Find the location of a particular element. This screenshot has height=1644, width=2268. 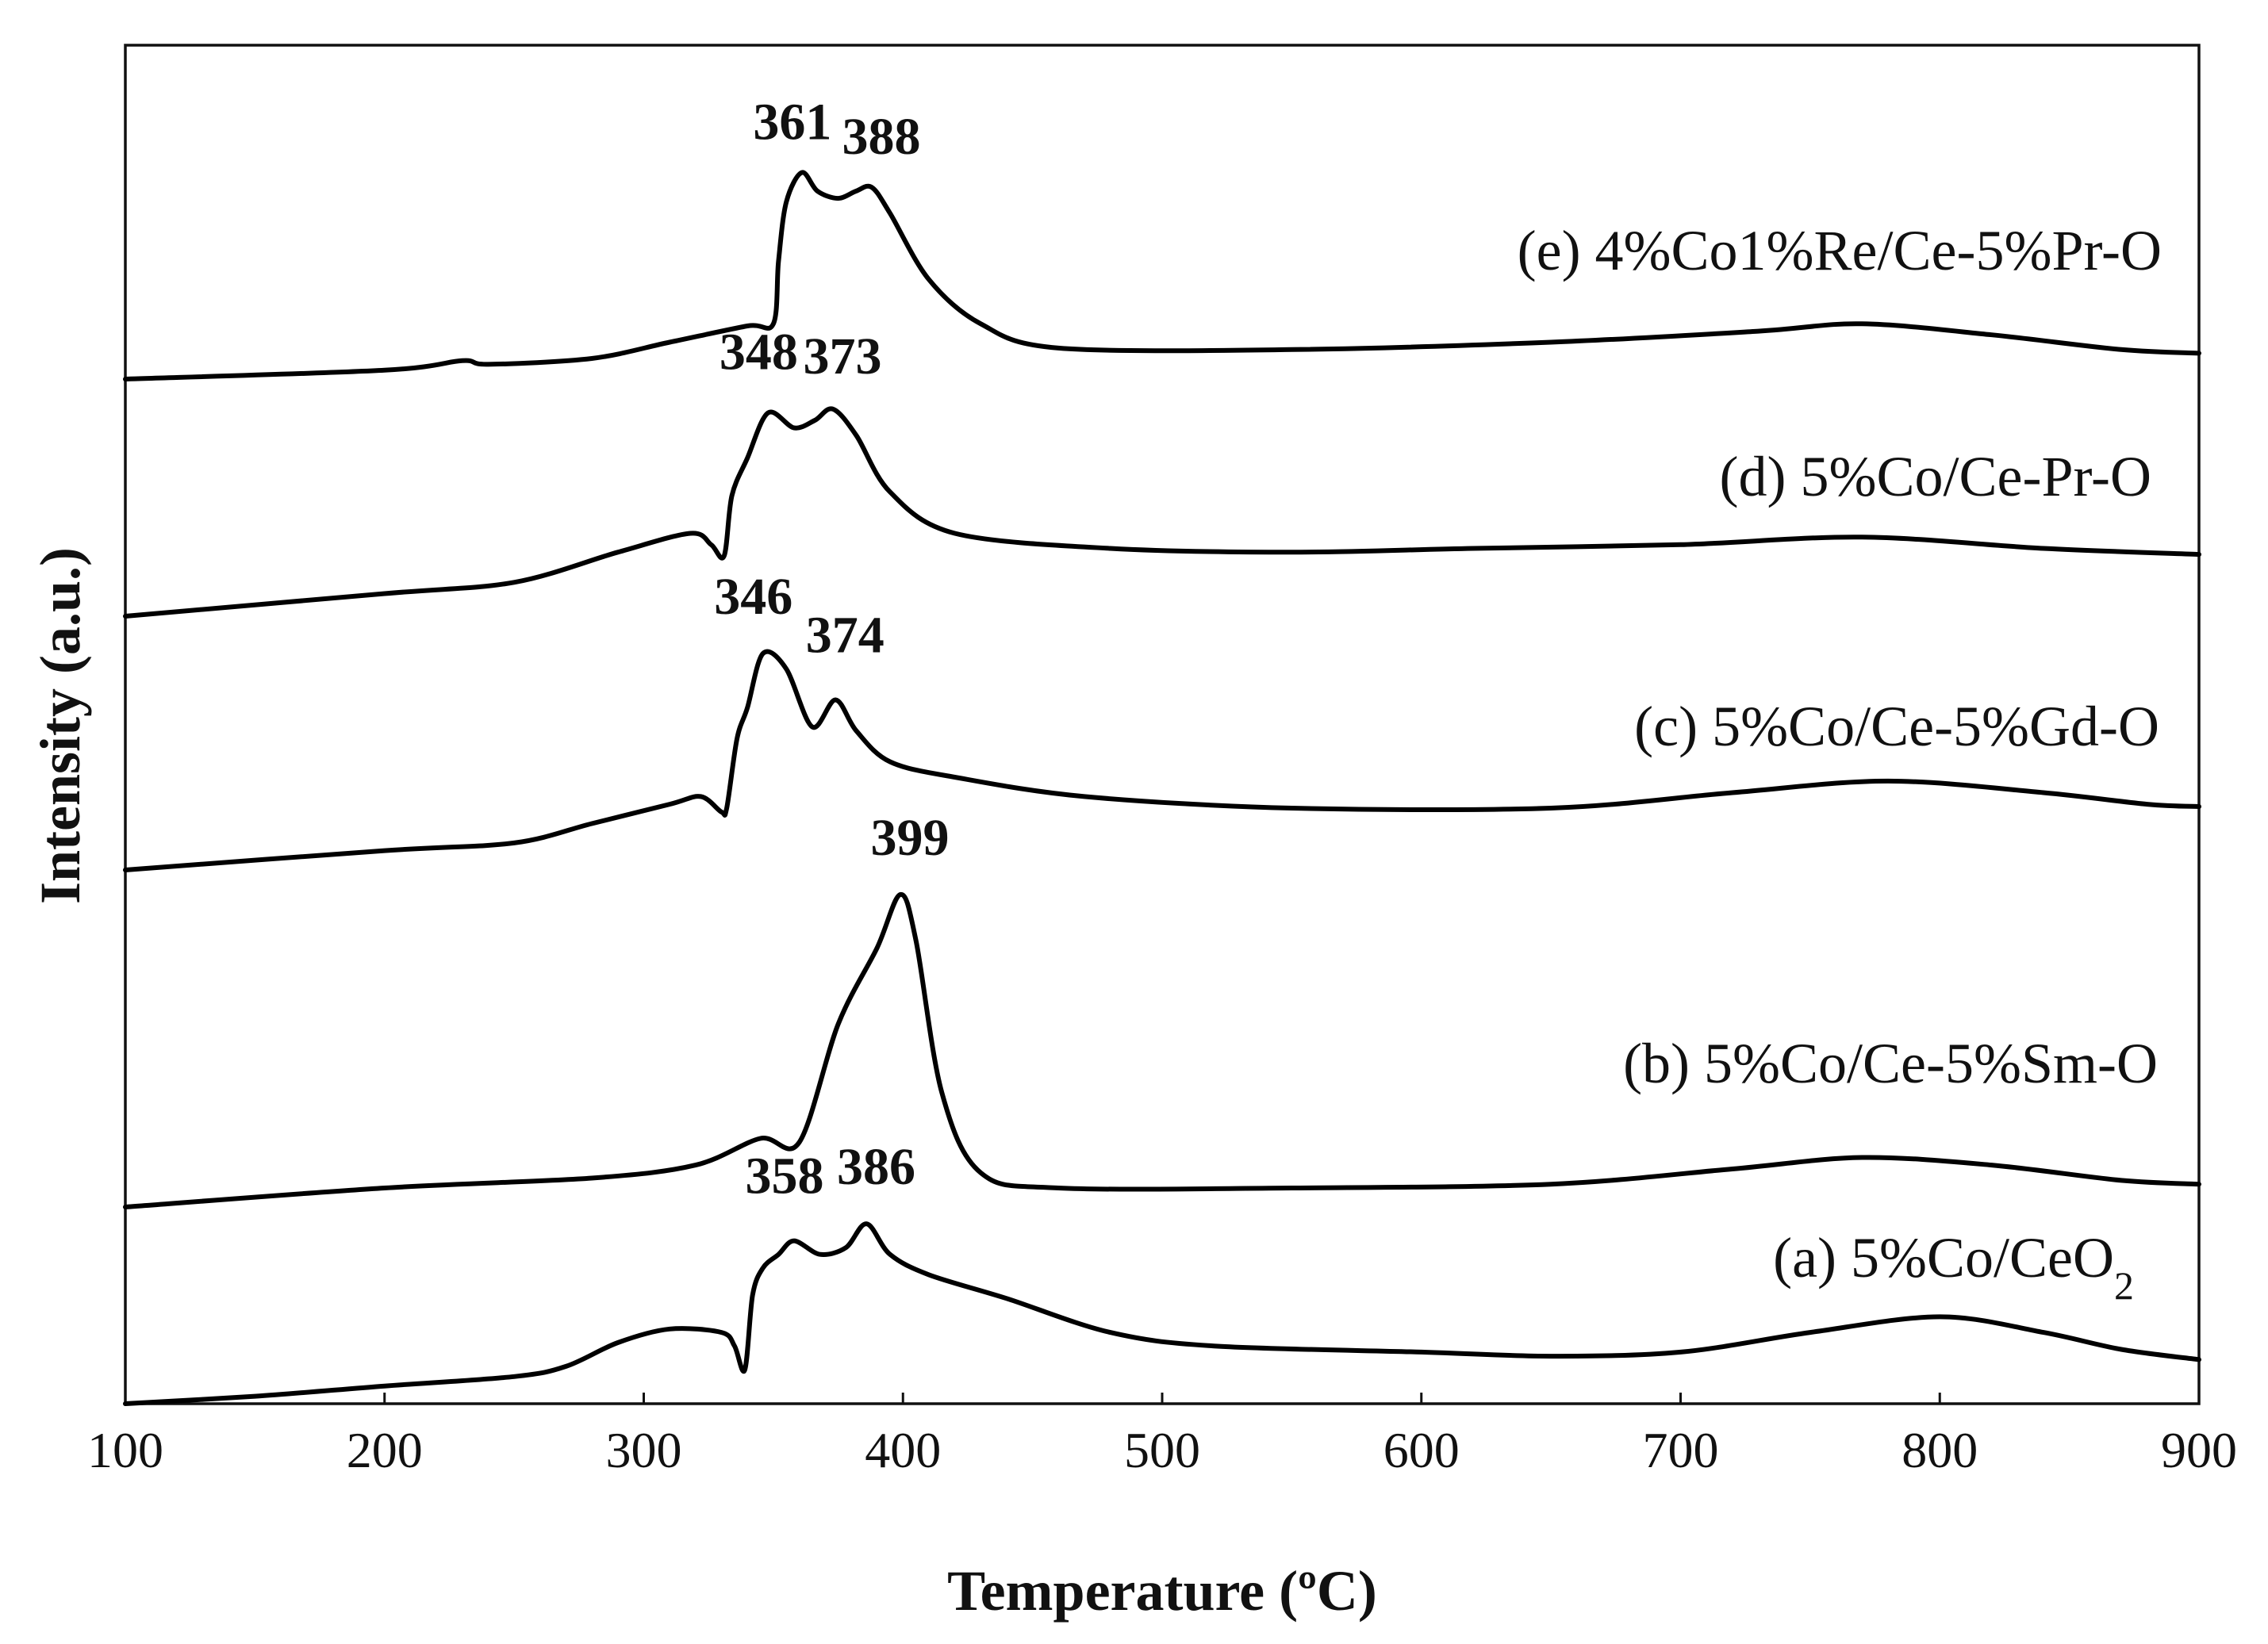

y-axis-title: Intensity (a.u.) is located at coordinates (61, 725).